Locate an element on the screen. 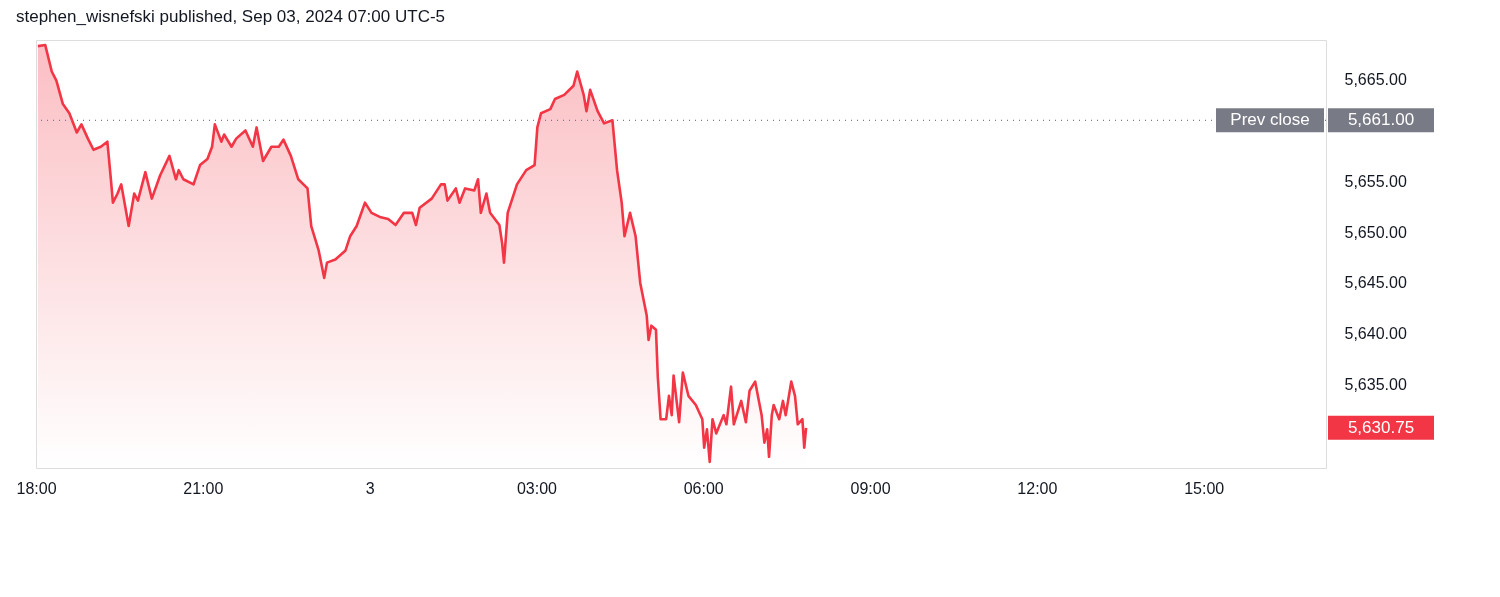 This screenshot has width=1500, height=597. y-tick-label: 5,640.00 is located at coordinates (1375, 334).